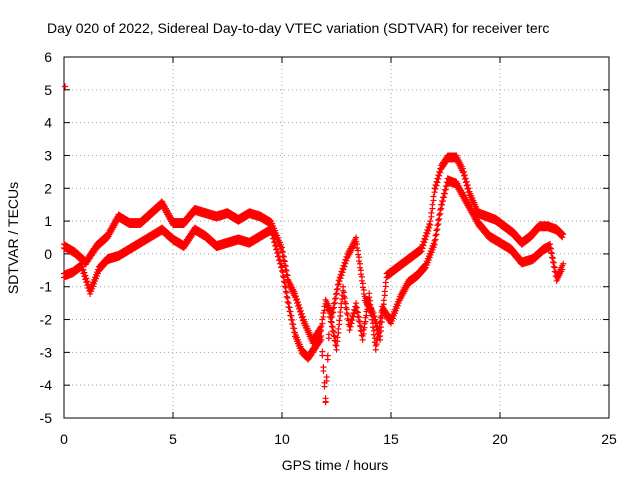 This screenshot has height=480, width=640. Describe the element at coordinates (46, 320) in the screenshot. I see `y-tick-label: -2` at that location.